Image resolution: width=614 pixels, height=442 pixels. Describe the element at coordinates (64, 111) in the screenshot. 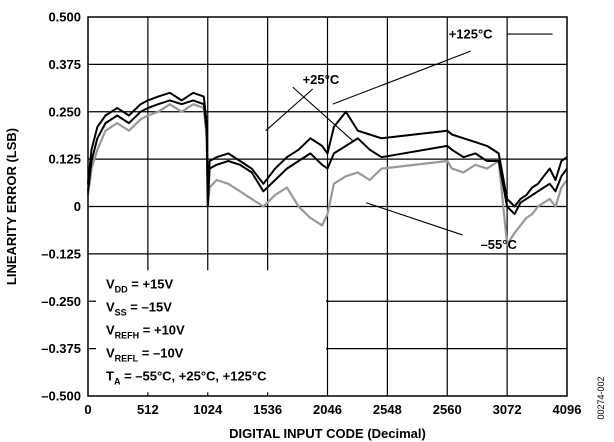

I see `y-tick-label: 0.250` at that location.